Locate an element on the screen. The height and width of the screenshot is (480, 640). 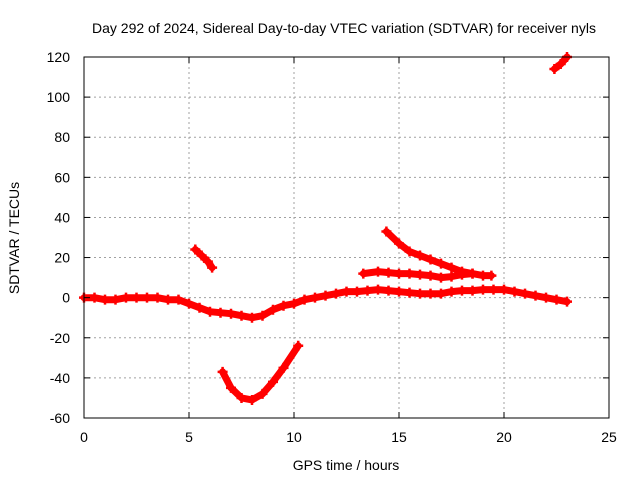
y-tick-label: 100 is located at coordinates (59, 97).